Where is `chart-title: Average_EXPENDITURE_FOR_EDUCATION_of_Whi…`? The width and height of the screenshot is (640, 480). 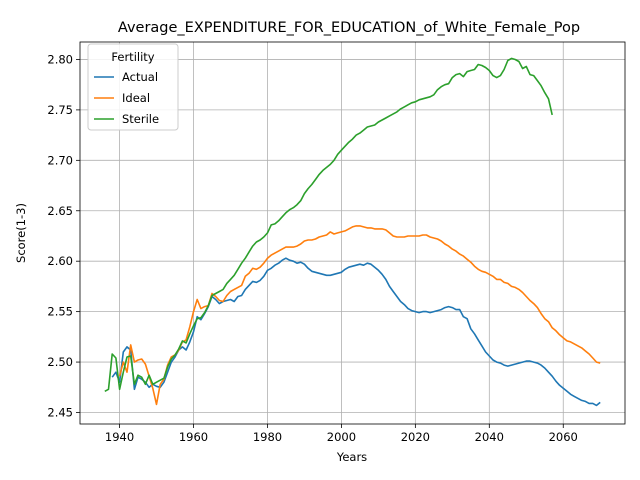 chart-title: Average_EXPENDITURE_FOR_EDUCATION_of_Whi… is located at coordinates (349, 28).